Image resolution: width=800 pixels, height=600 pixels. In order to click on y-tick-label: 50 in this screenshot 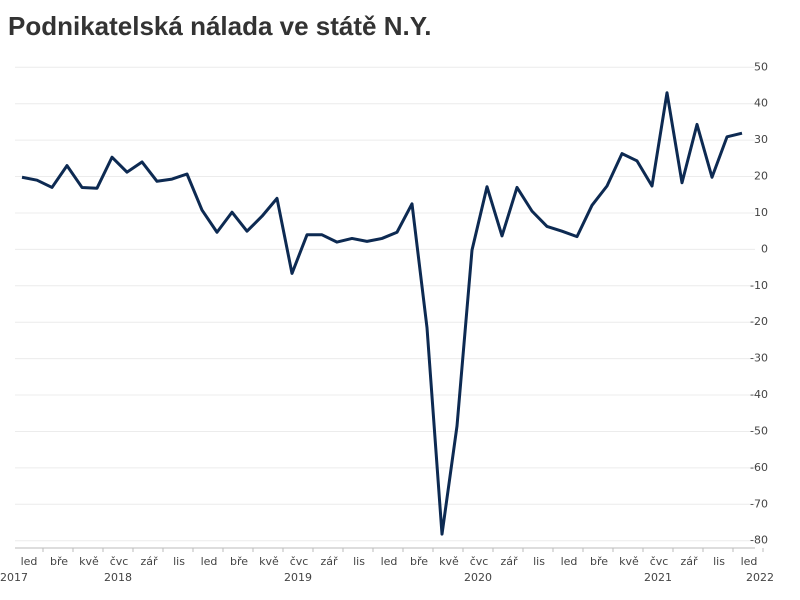, I will do `click(761, 66)`.